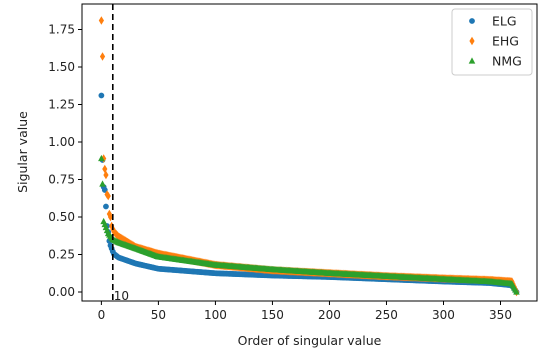 The width and height of the screenshot is (542, 354). I want to click on x-tick-label: 250, so click(386, 315).